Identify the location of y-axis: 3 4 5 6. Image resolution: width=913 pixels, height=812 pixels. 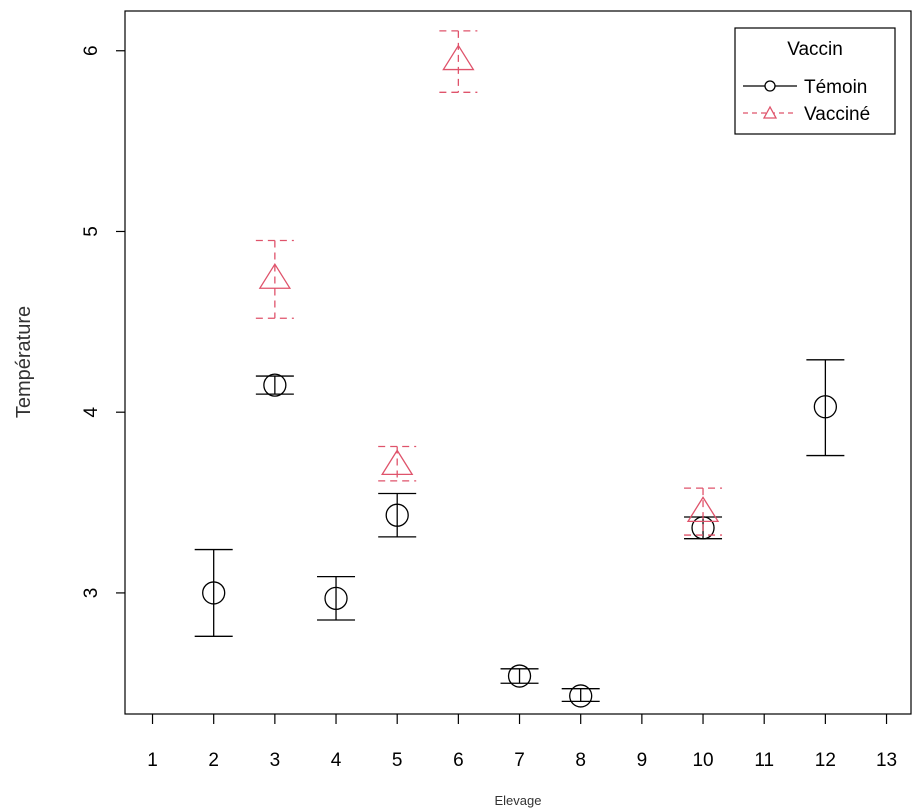
(103, 321).